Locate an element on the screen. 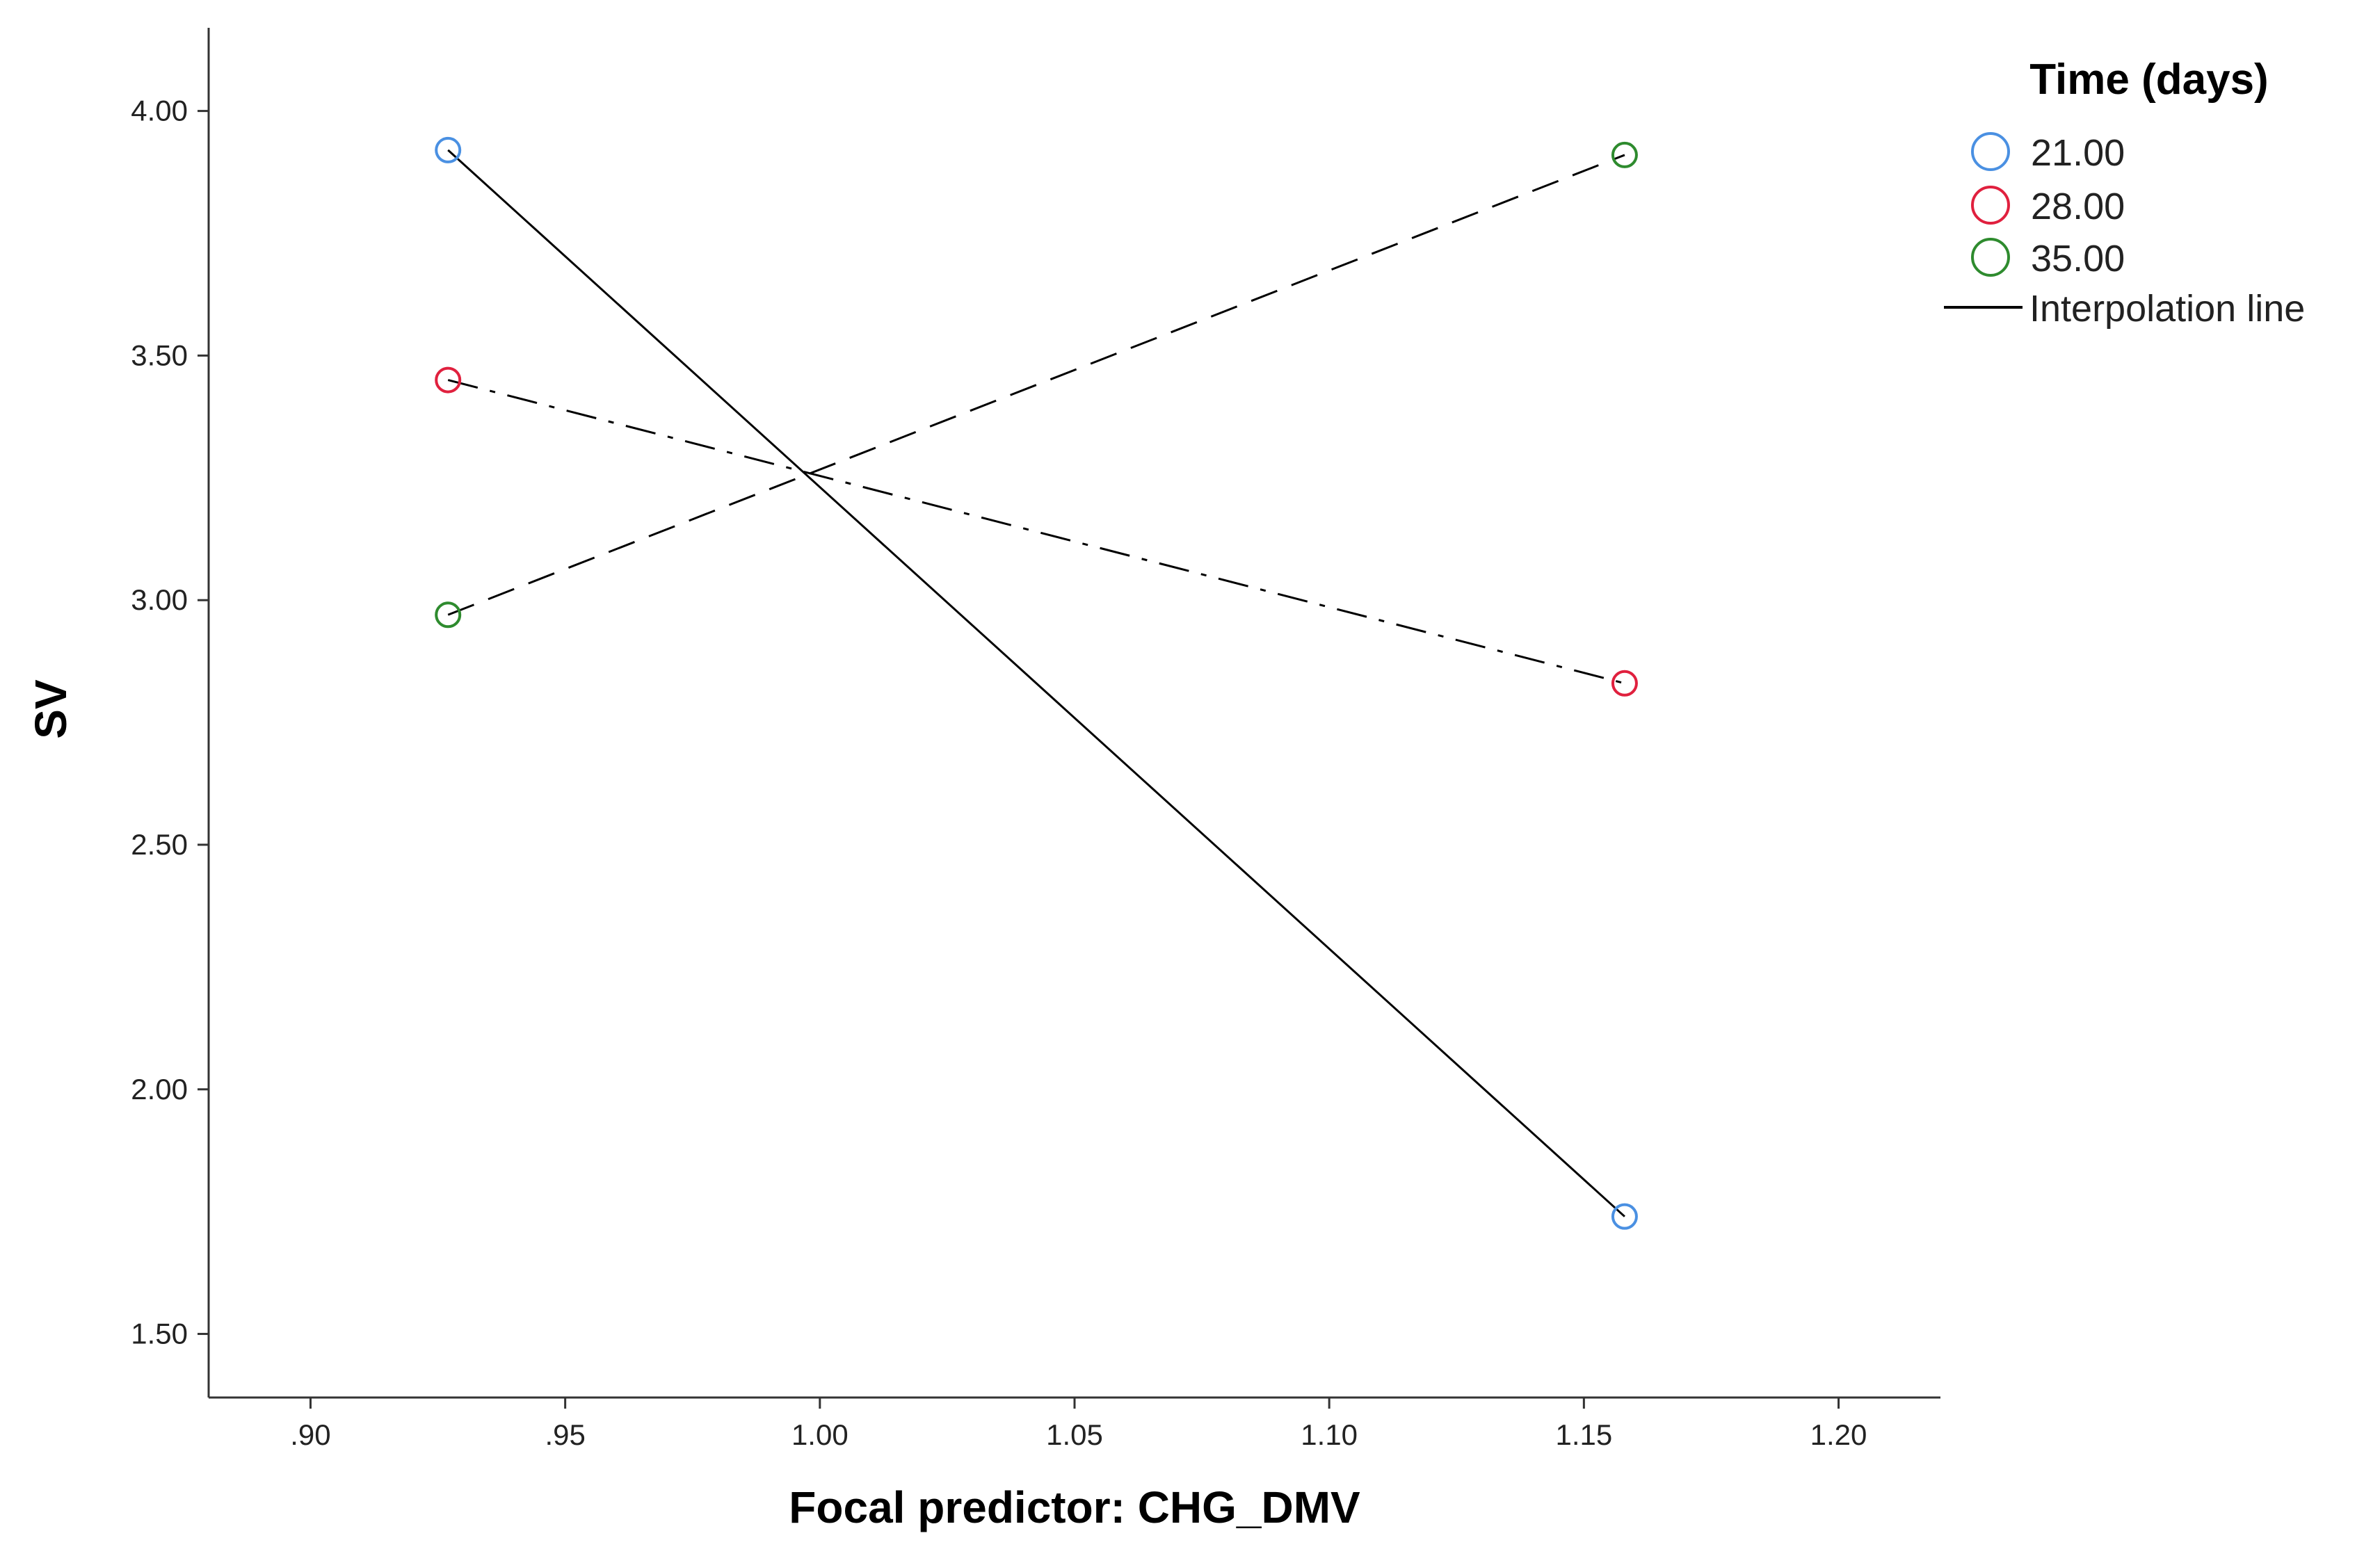 Image resolution: width=2380 pixels, height=1547 pixels. y-tick-label: 3.50 is located at coordinates (159, 355).